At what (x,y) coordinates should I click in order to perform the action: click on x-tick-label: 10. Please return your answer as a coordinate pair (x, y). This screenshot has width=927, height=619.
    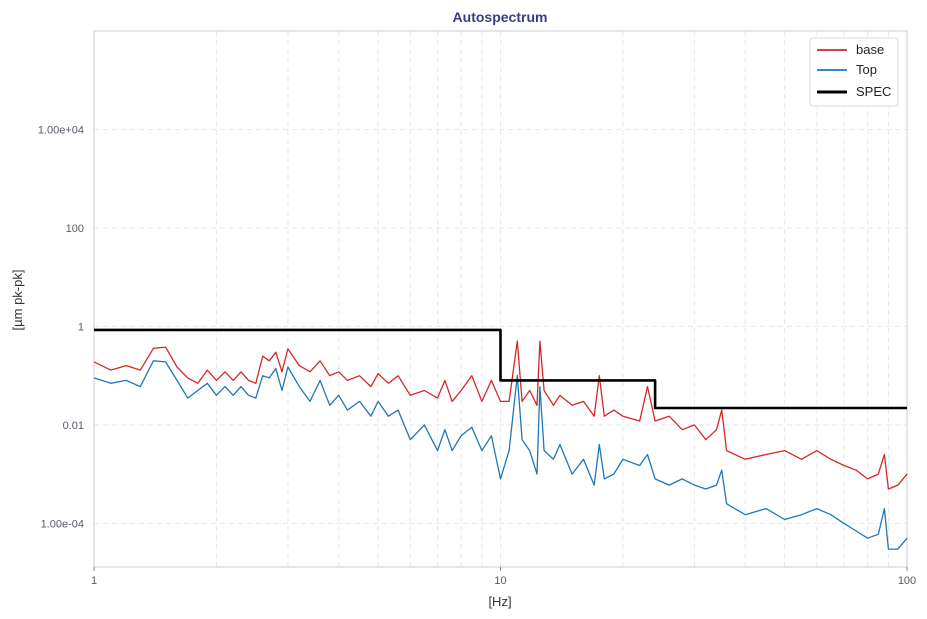
    Looking at the image, I should click on (500, 581).